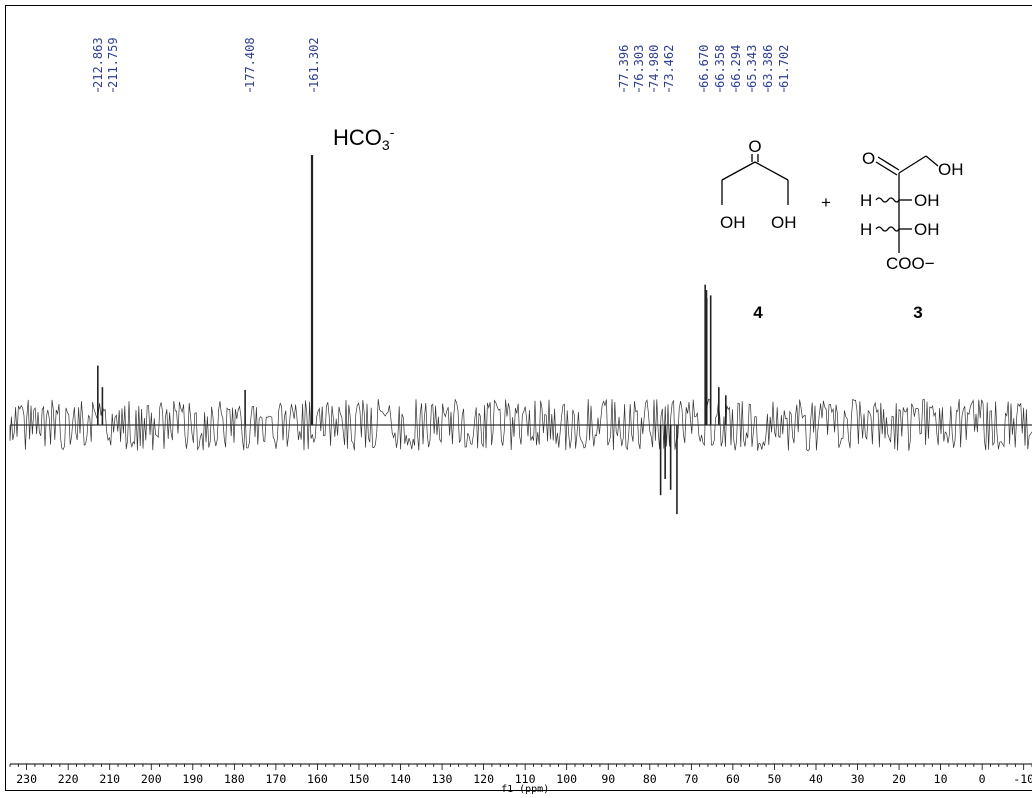 The height and width of the screenshot is (798, 1032). I want to click on x-tick-label: 10, so click(941, 779).